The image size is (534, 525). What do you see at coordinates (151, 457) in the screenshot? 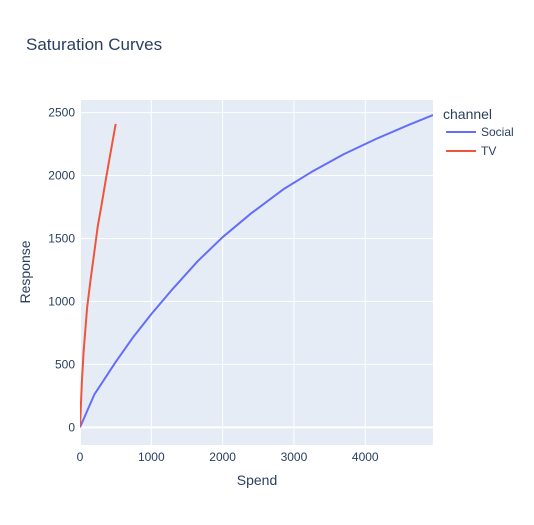
I see `x-tick-label: 1000` at bounding box center [151, 457].